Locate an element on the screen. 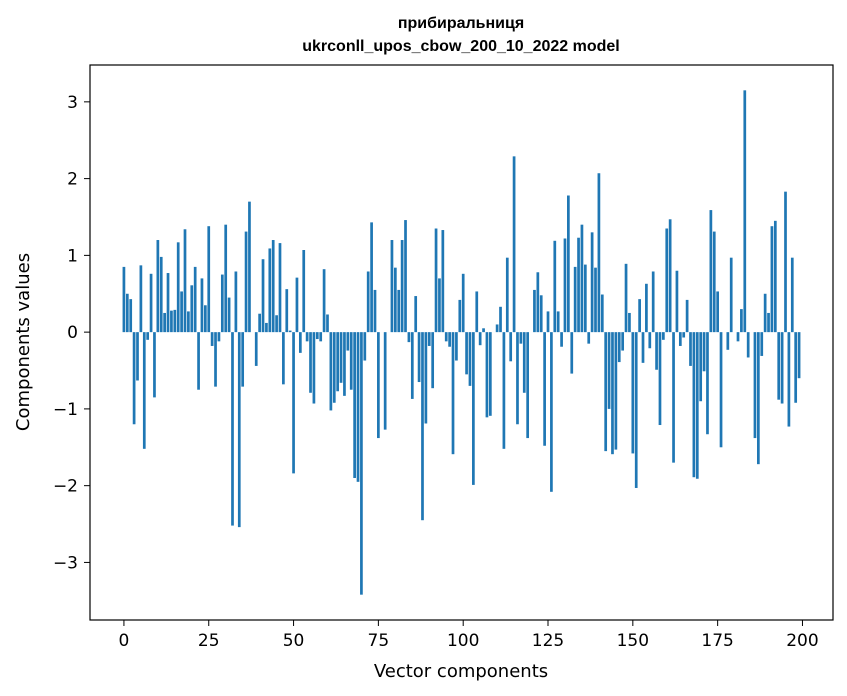 This screenshot has height=696, width=847. x-axis-ticks: 0 25 50 75 100 125 150 175 200 is located at coordinates (469, 635).